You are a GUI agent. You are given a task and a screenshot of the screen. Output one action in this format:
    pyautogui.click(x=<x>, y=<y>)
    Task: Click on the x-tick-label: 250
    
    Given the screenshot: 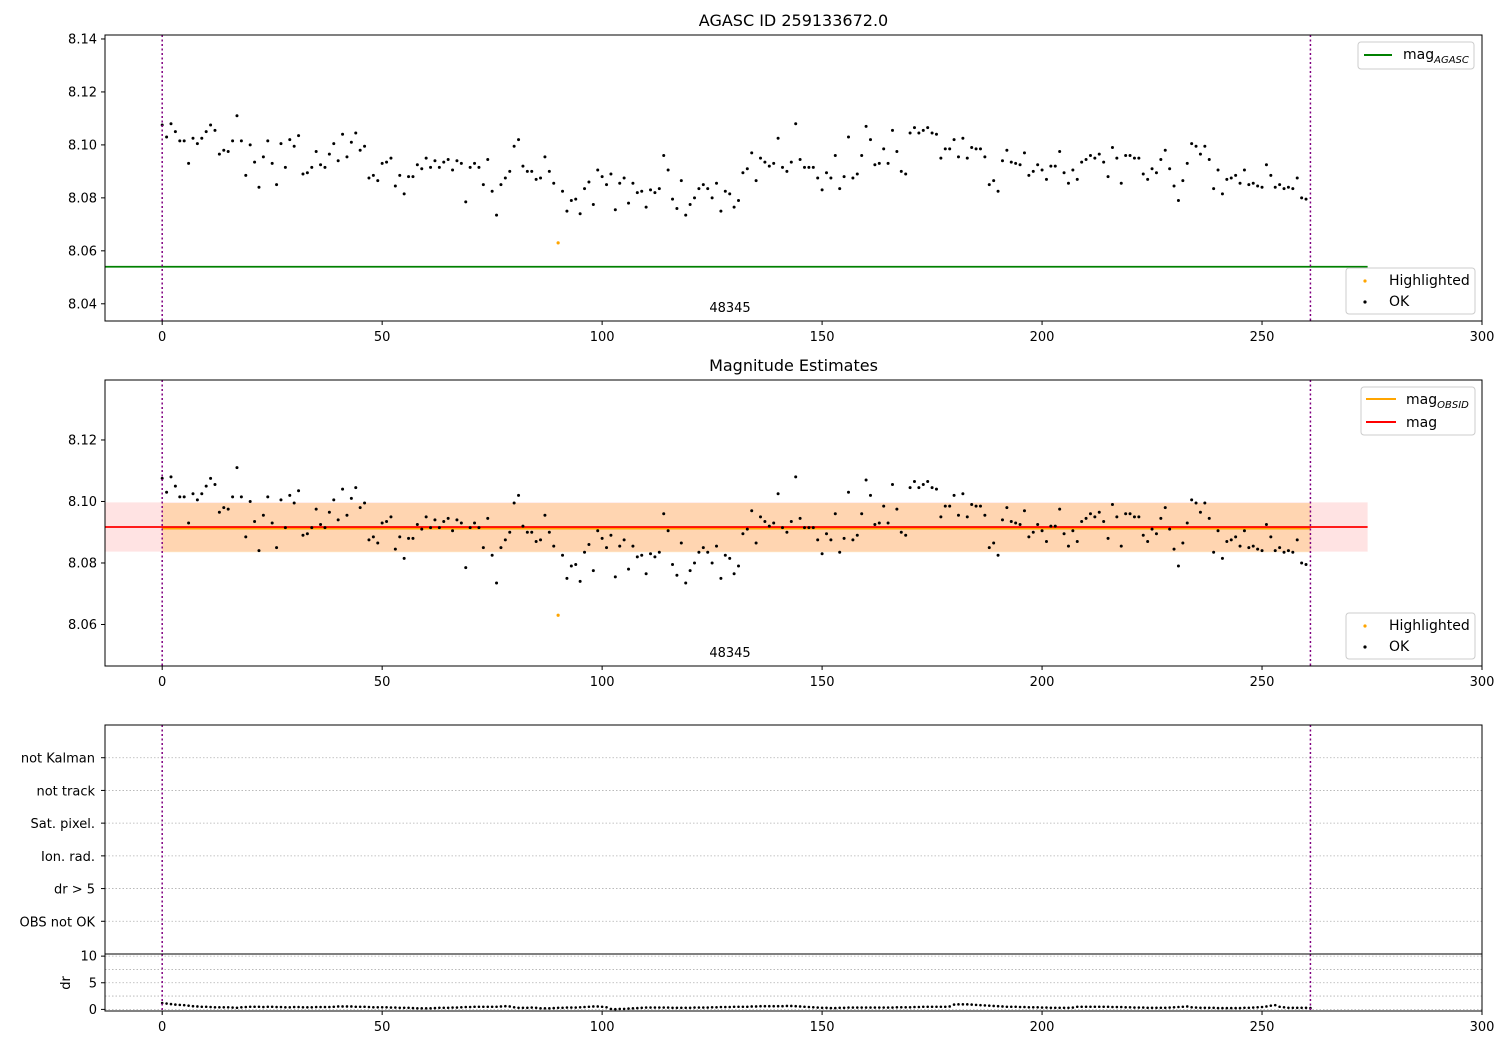 What is the action you would take?
    pyautogui.click(x=1262, y=337)
    